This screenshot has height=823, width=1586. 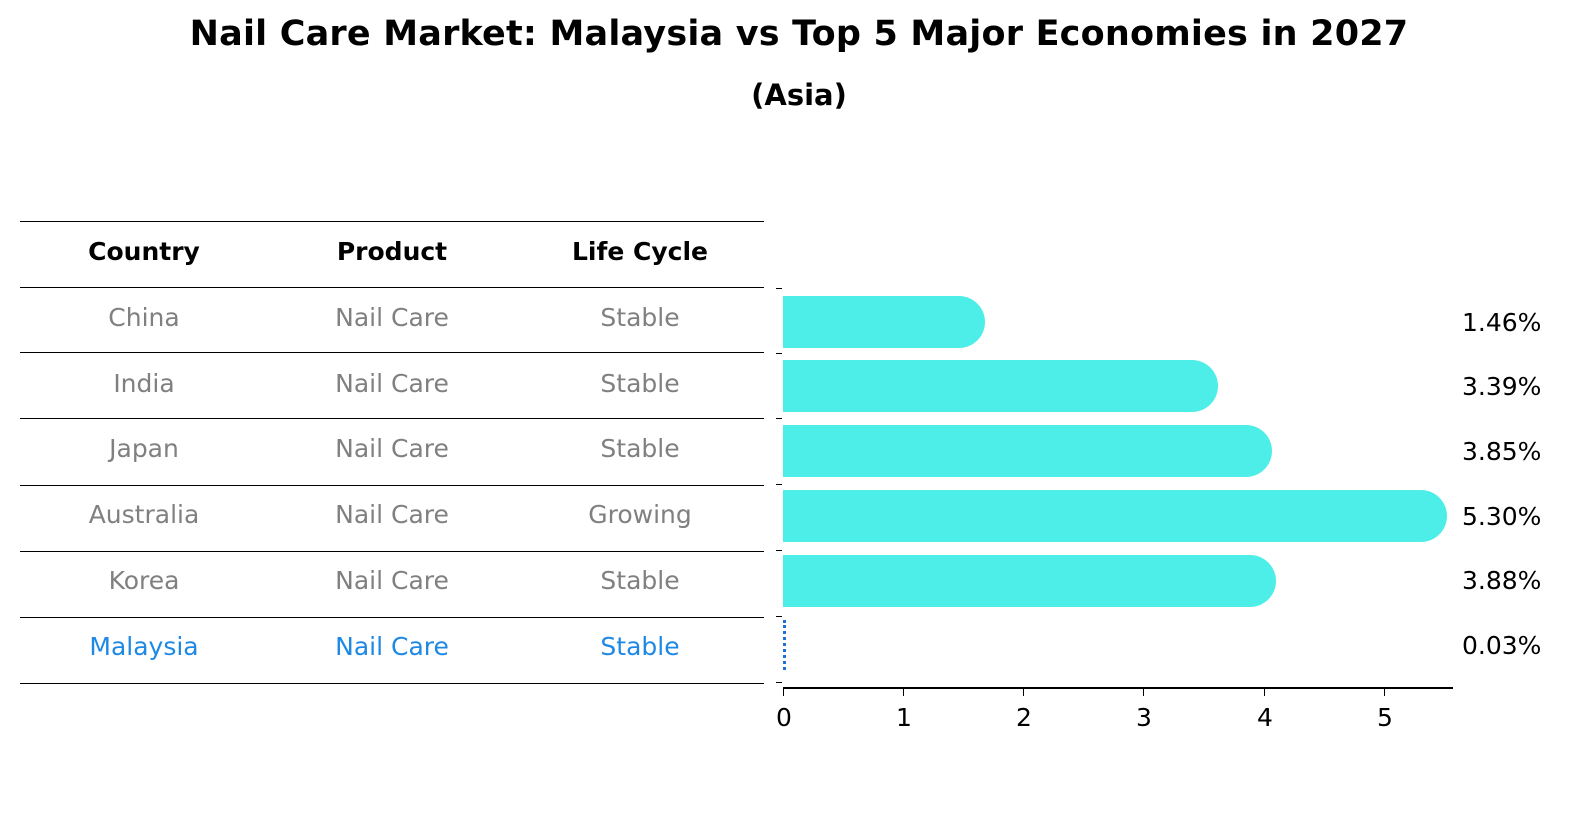 I want to click on value-label: 3.88%, so click(x=1502, y=580).